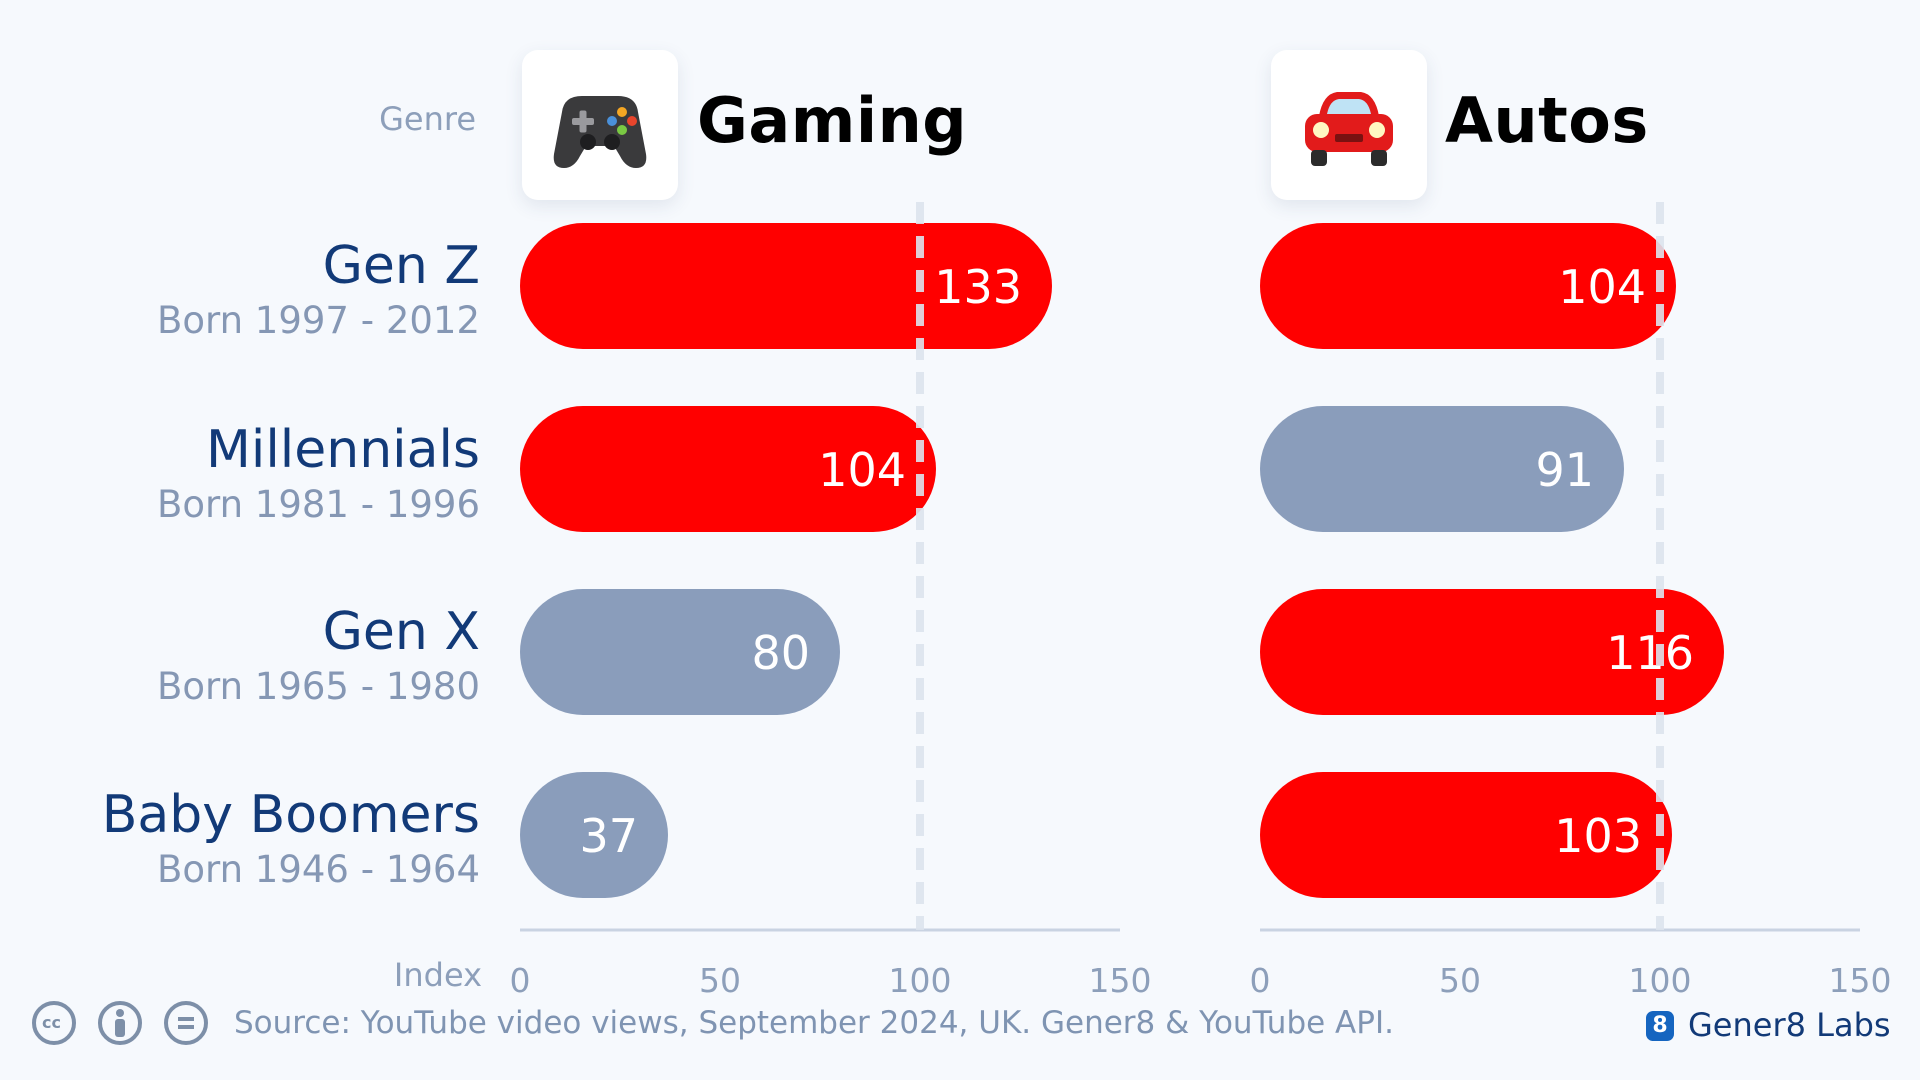 Image resolution: width=1920 pixels, height=1080 pixels. Describe the element at coordinates (260, 657) in the screenshot. I see `row-label-gen-x: Gen X Born 1965 - 1980` at that location.